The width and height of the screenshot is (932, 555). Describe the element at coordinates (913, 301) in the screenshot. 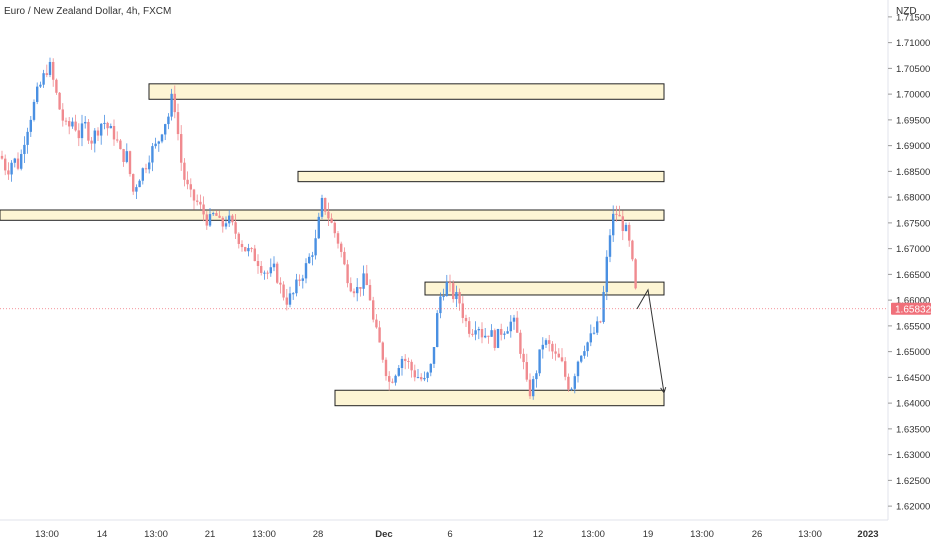

I see `y-tick-label: 1.66000` at that location.